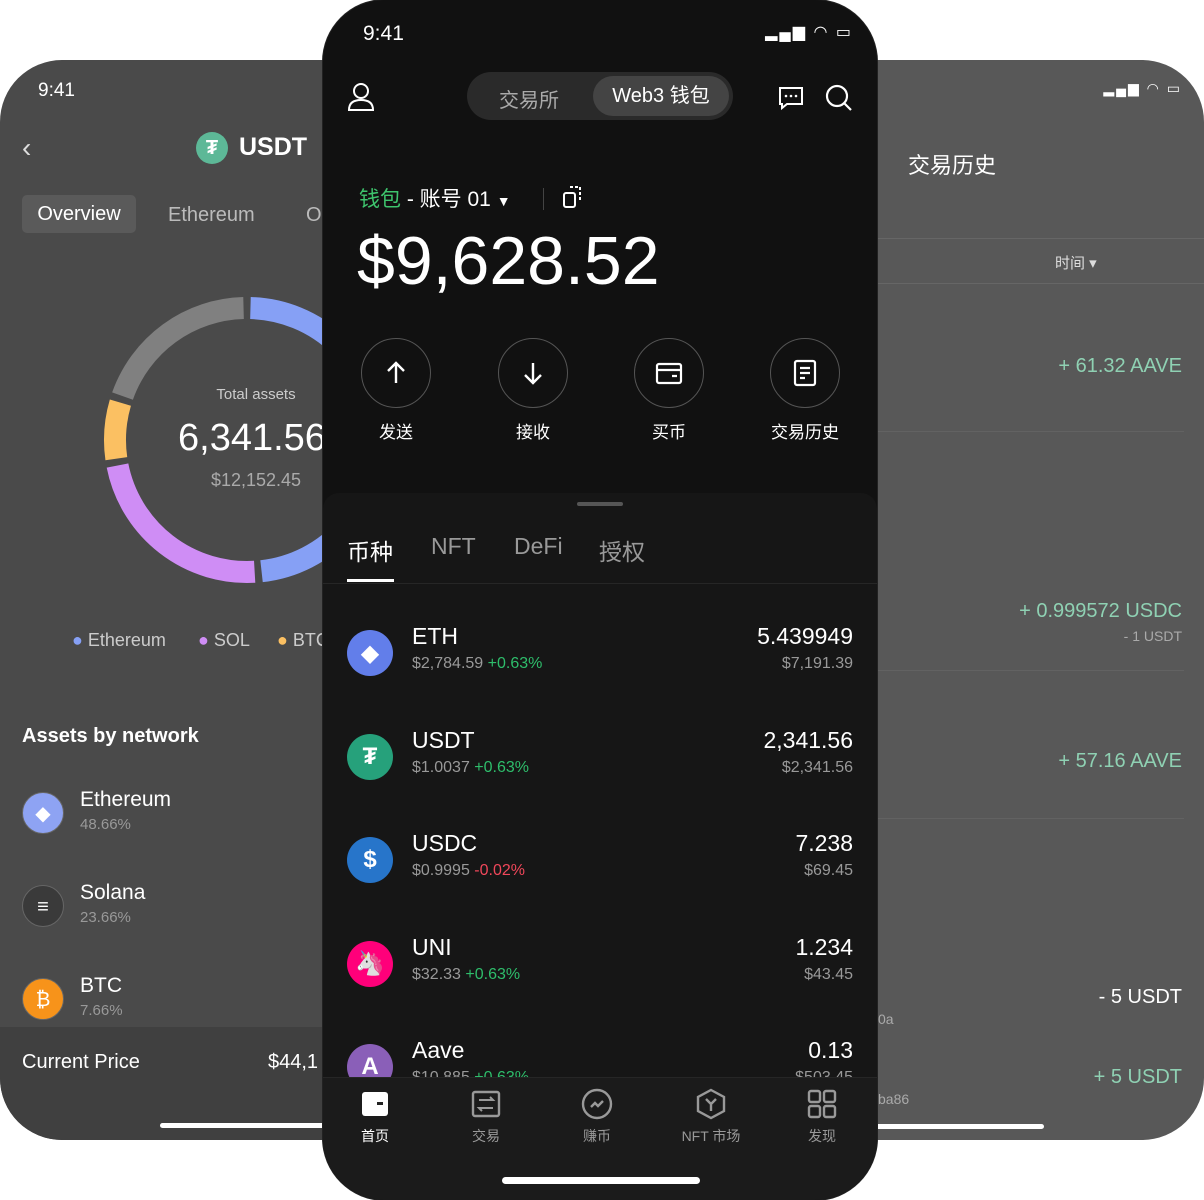 The width and height of the screenshot is (1204, 1200). Describe the element at coordinates (105, 917) in the screenshot. I see `network-pct: 23.66%` at that location.